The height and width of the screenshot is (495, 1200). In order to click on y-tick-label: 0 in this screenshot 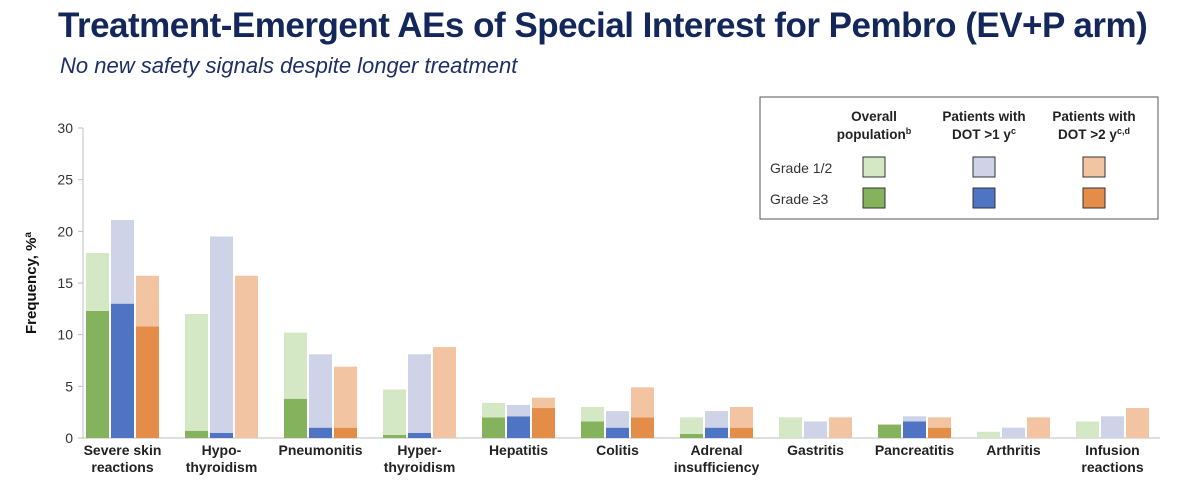, I will do `click(69, 438)`.